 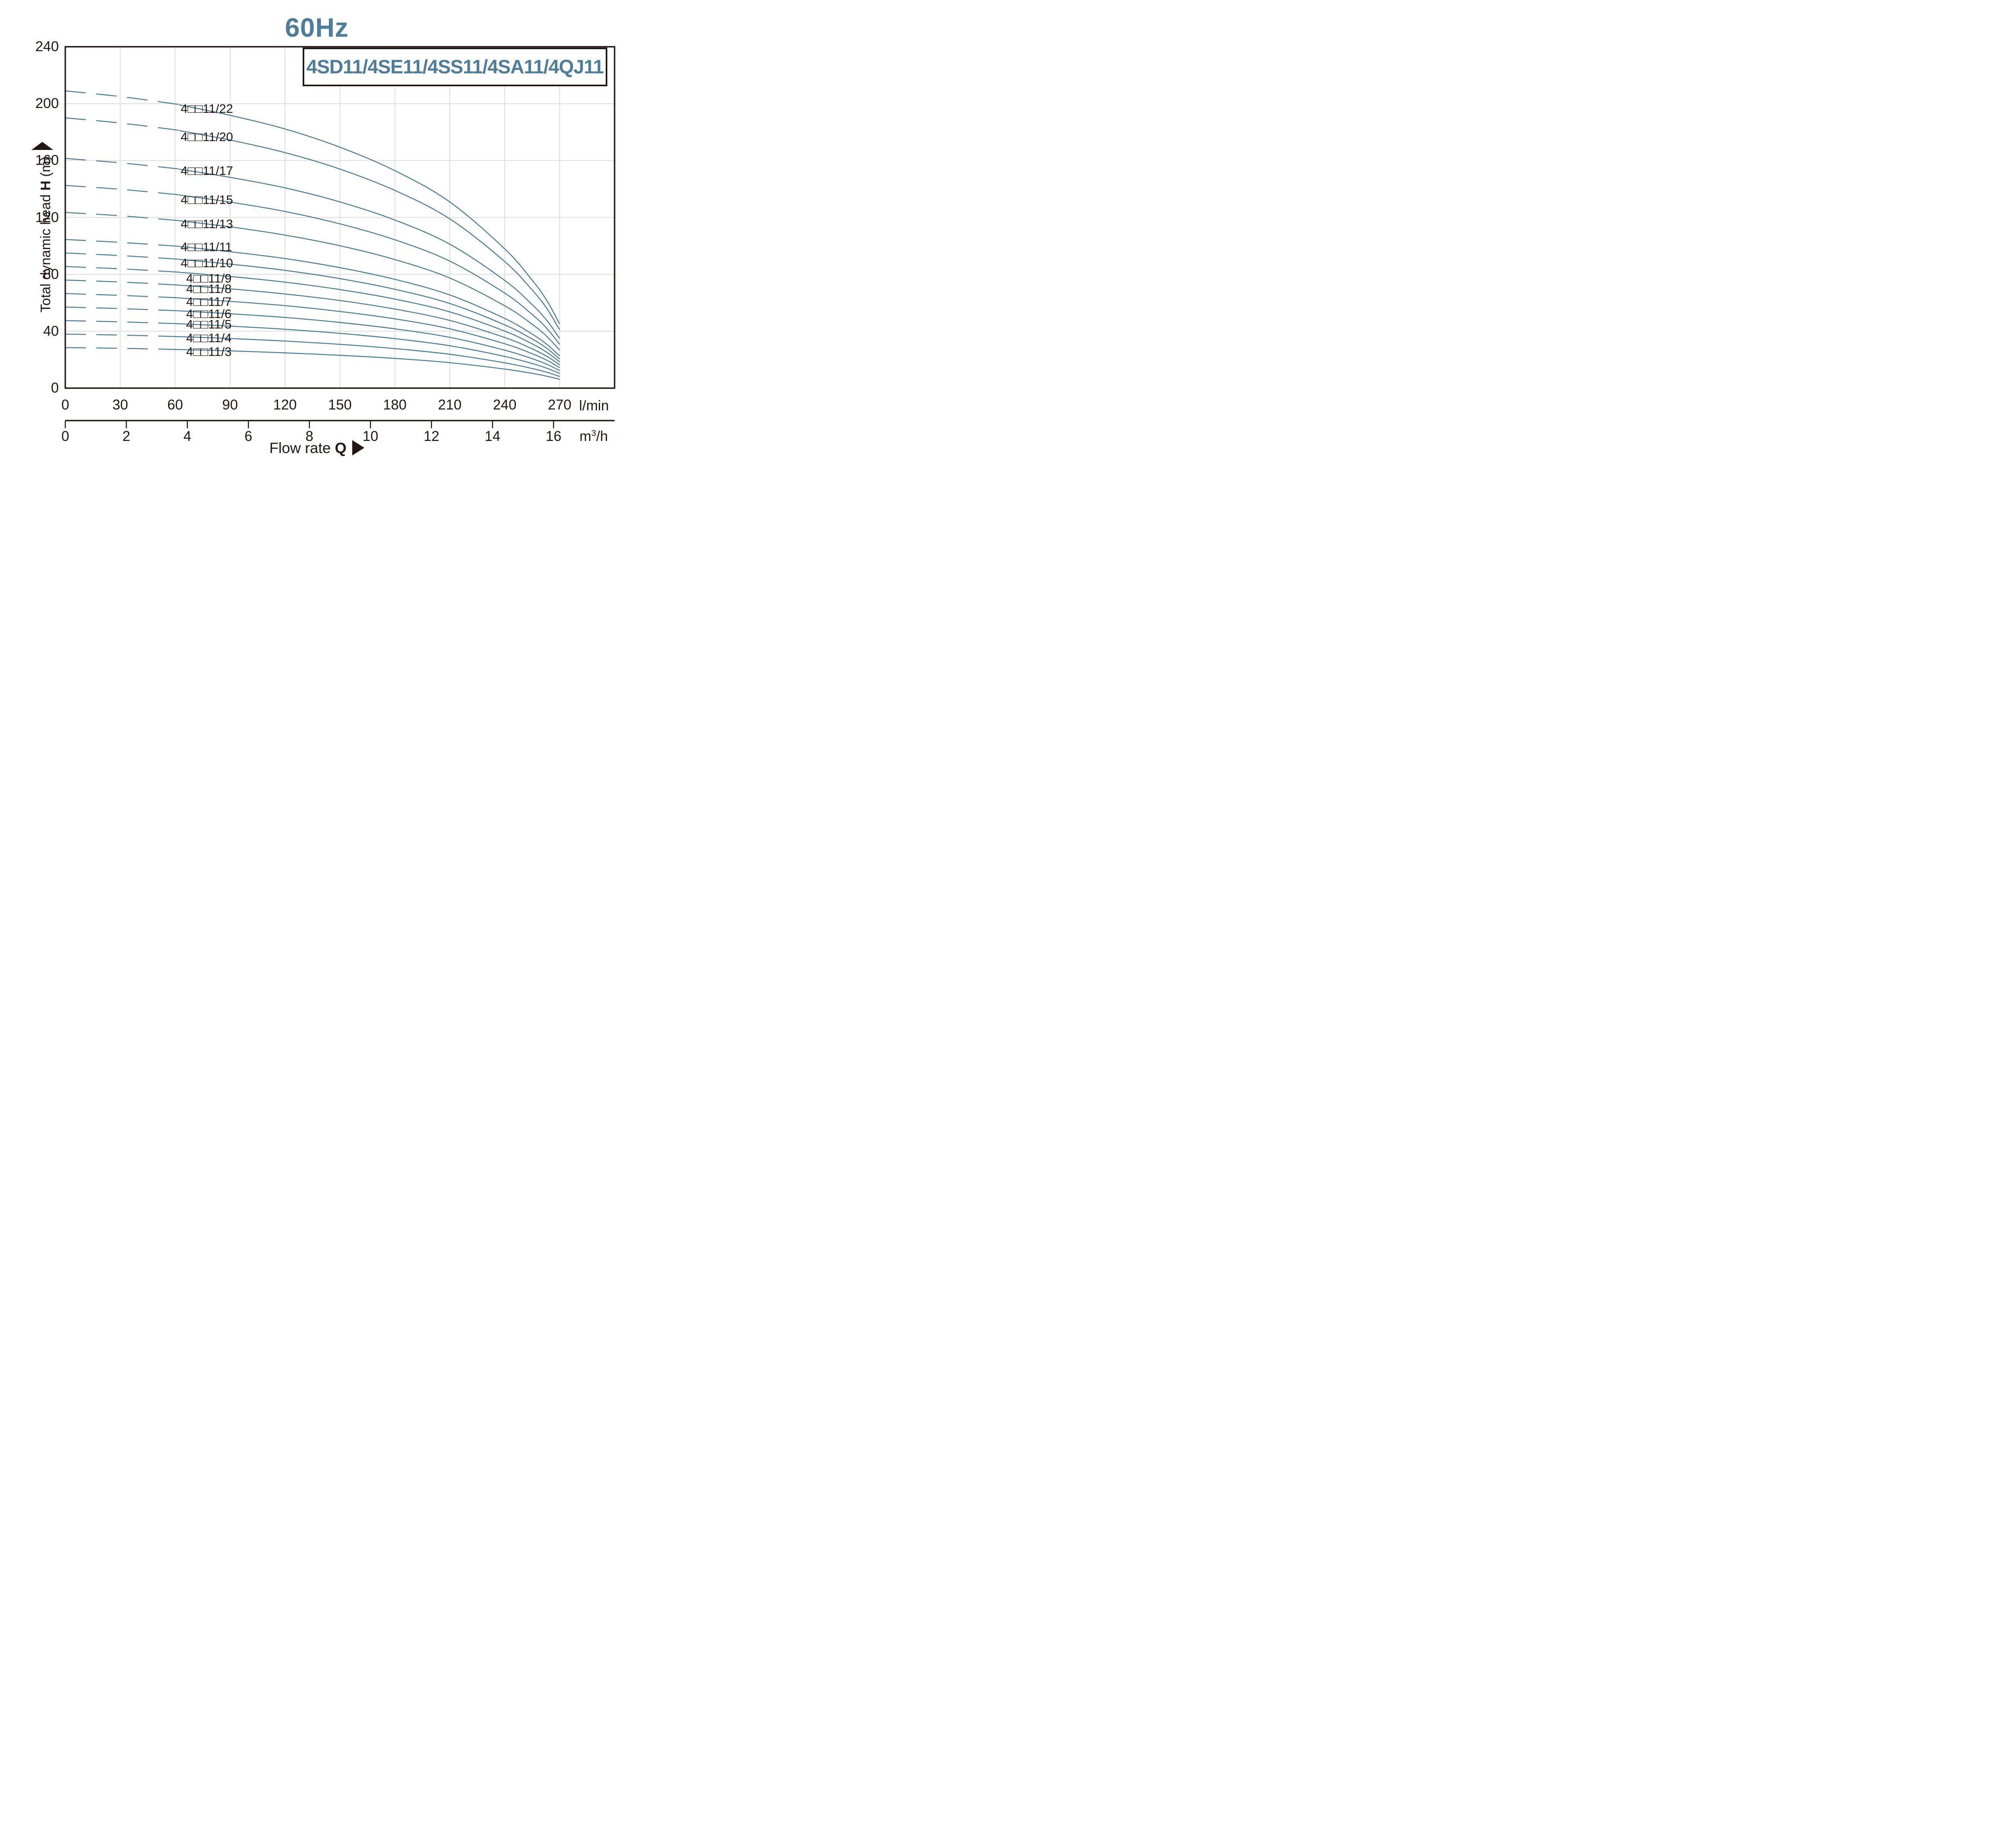 I want to click on flow-arrow-icon, so click(x=358, y=448).